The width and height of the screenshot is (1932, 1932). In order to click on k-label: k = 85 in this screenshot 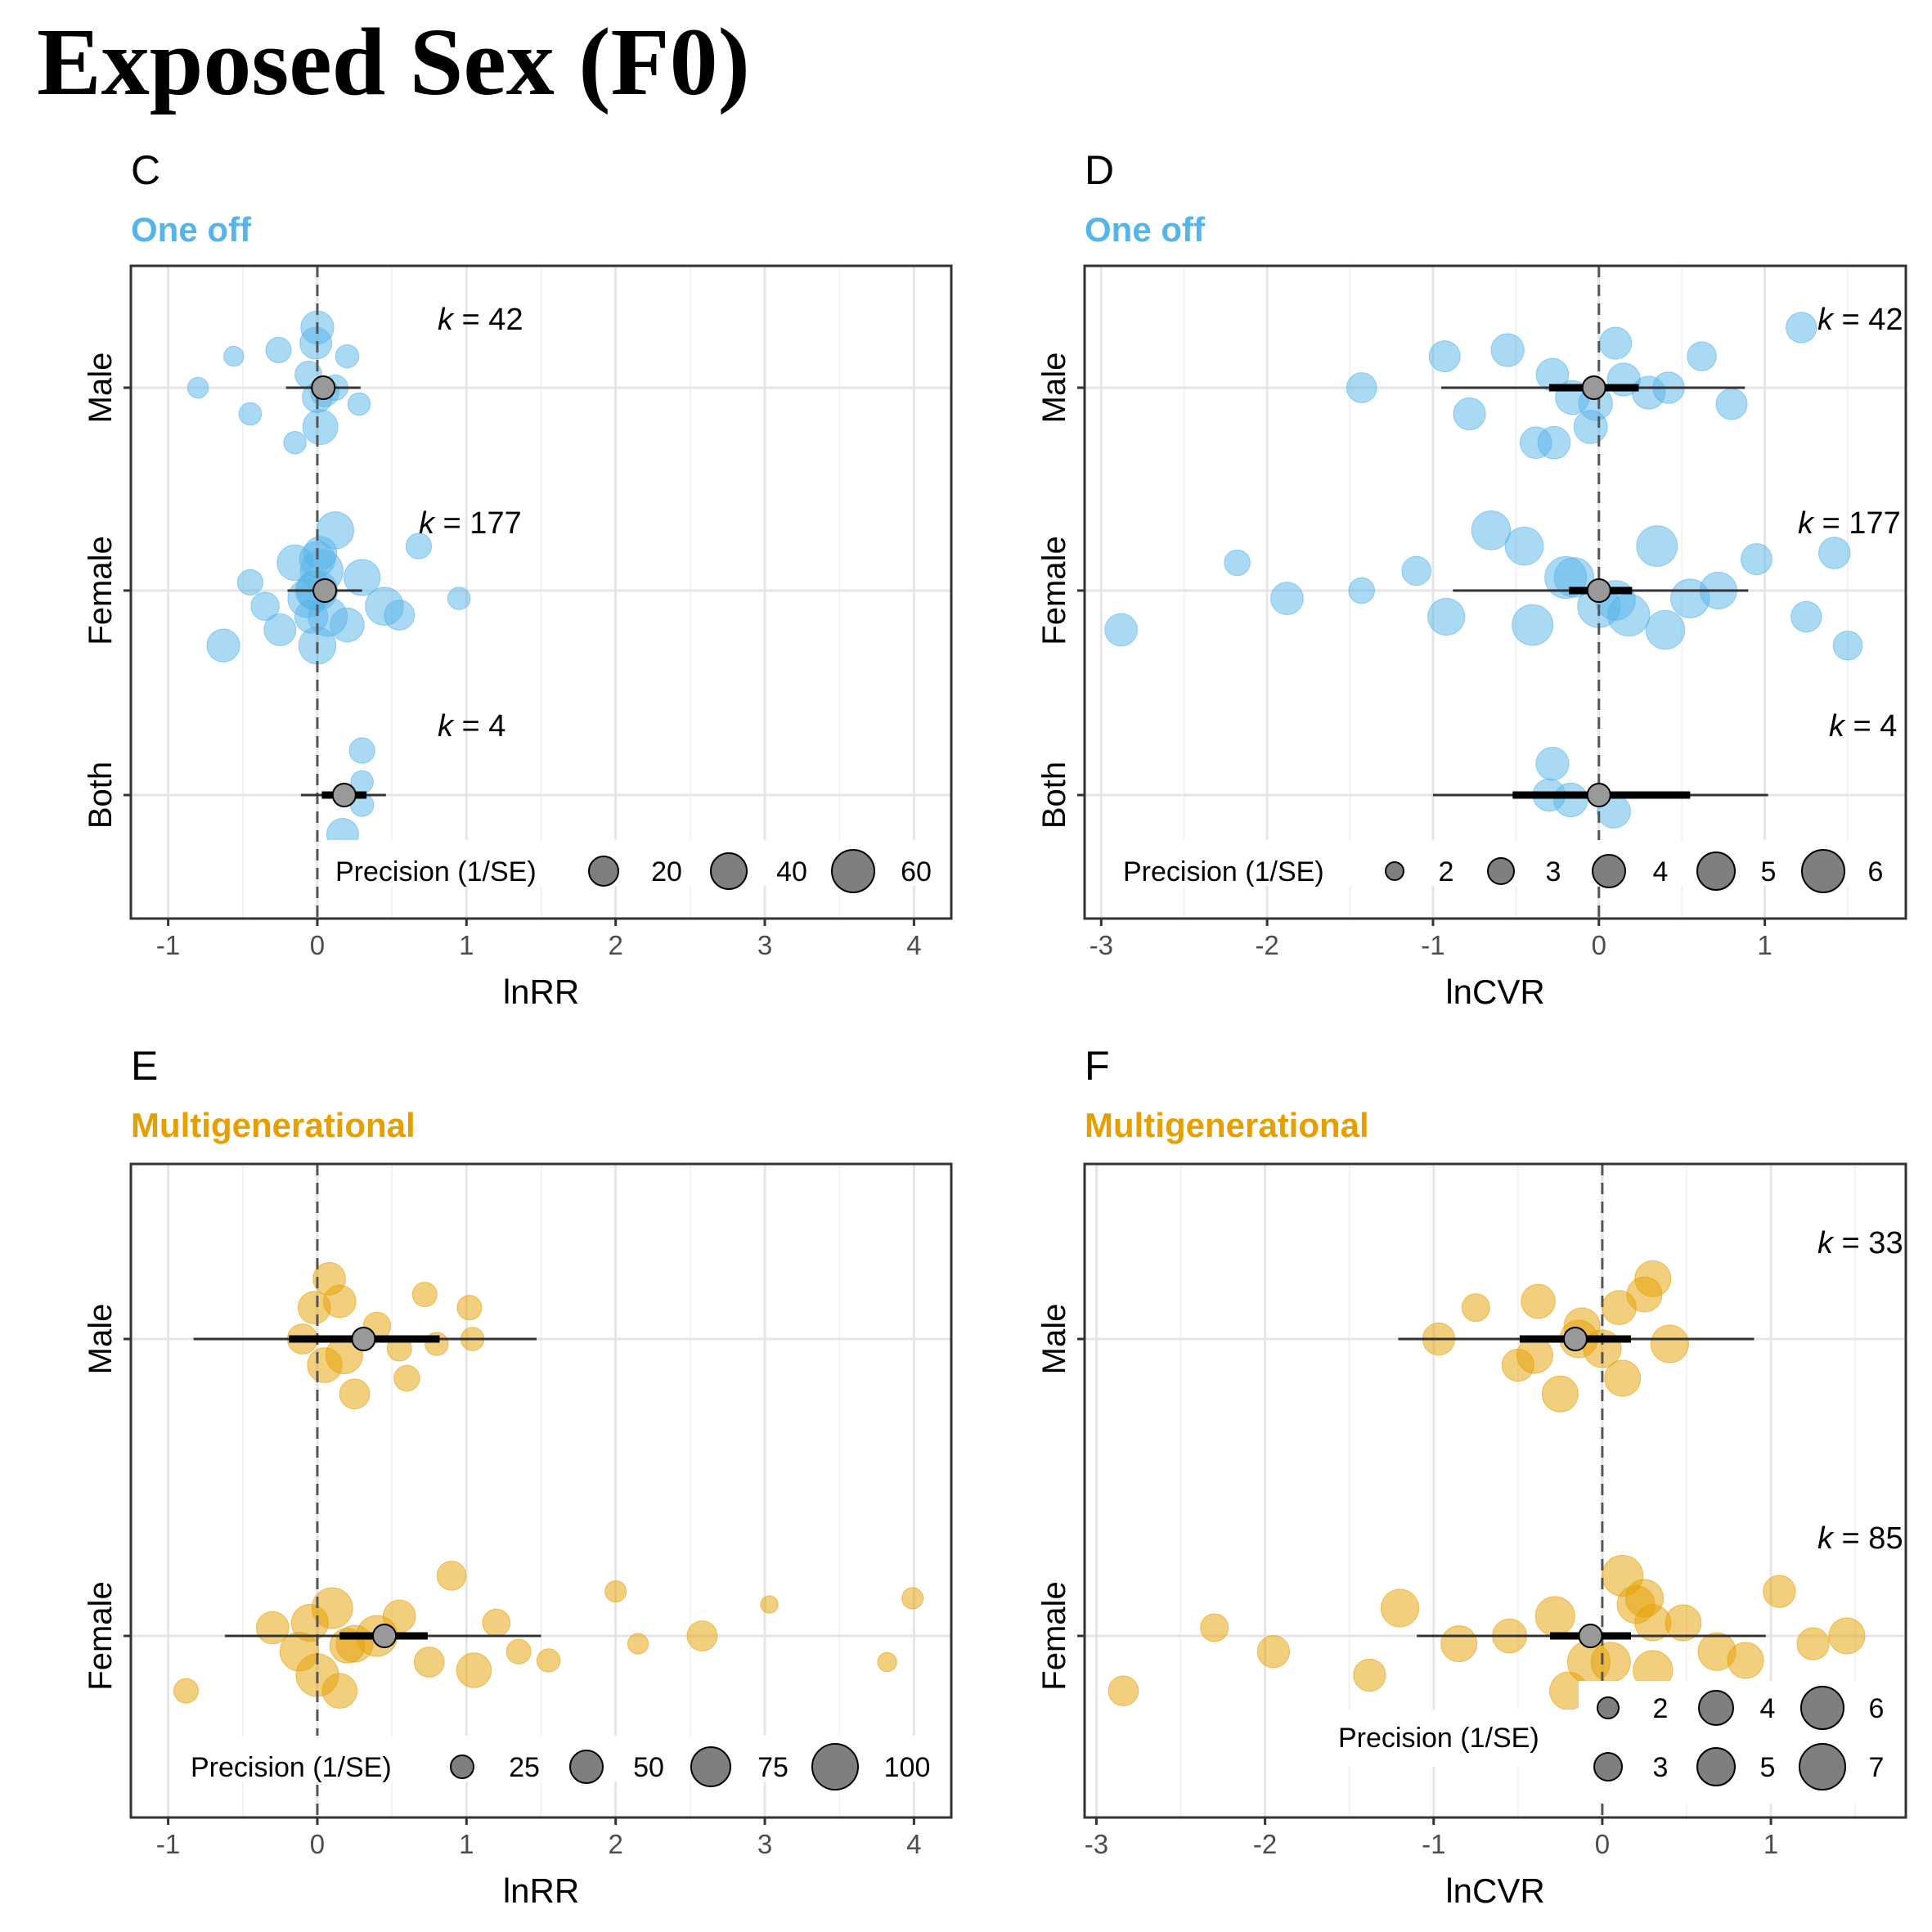, I will do `click(1860, 1539)`.